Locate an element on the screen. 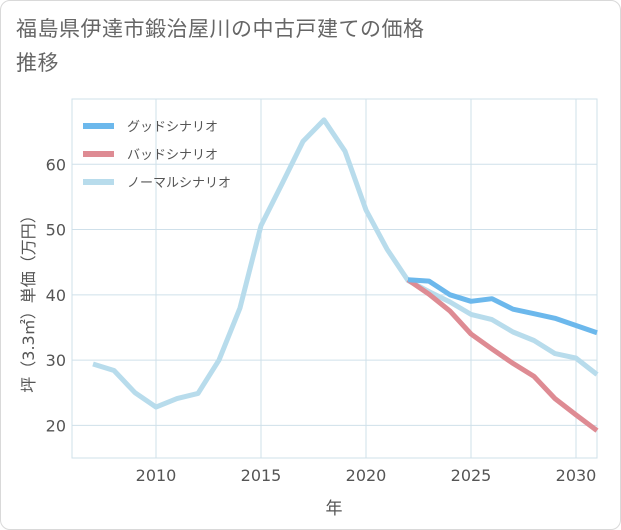 This screenshot has height=530, width=621. chart-title: 福島県伊達市鍛治屋川の中古戸建ての価格推移 is located at coordinates (220, 46).